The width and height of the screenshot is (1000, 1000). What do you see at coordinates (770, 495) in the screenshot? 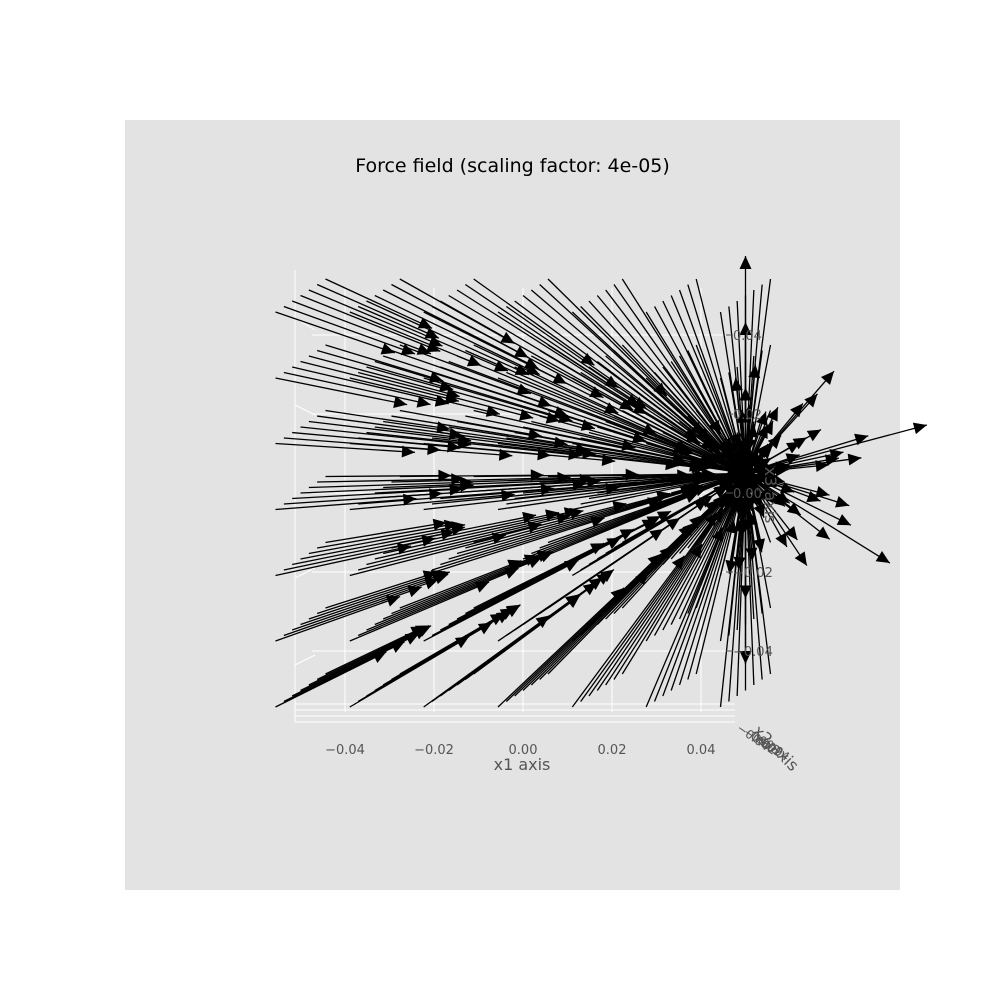
I see `z-axis-label: x3 axis` at bounding box center [770, 495].